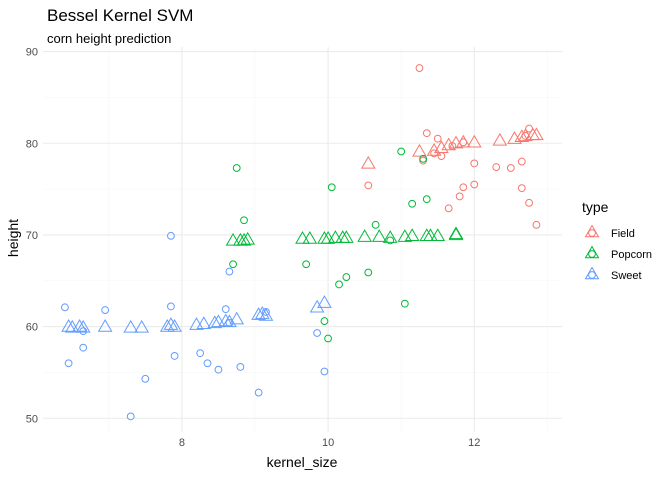 This screenshot has width=672, height=480. I want to click on legend-label-field: Field, so click(623, 234).